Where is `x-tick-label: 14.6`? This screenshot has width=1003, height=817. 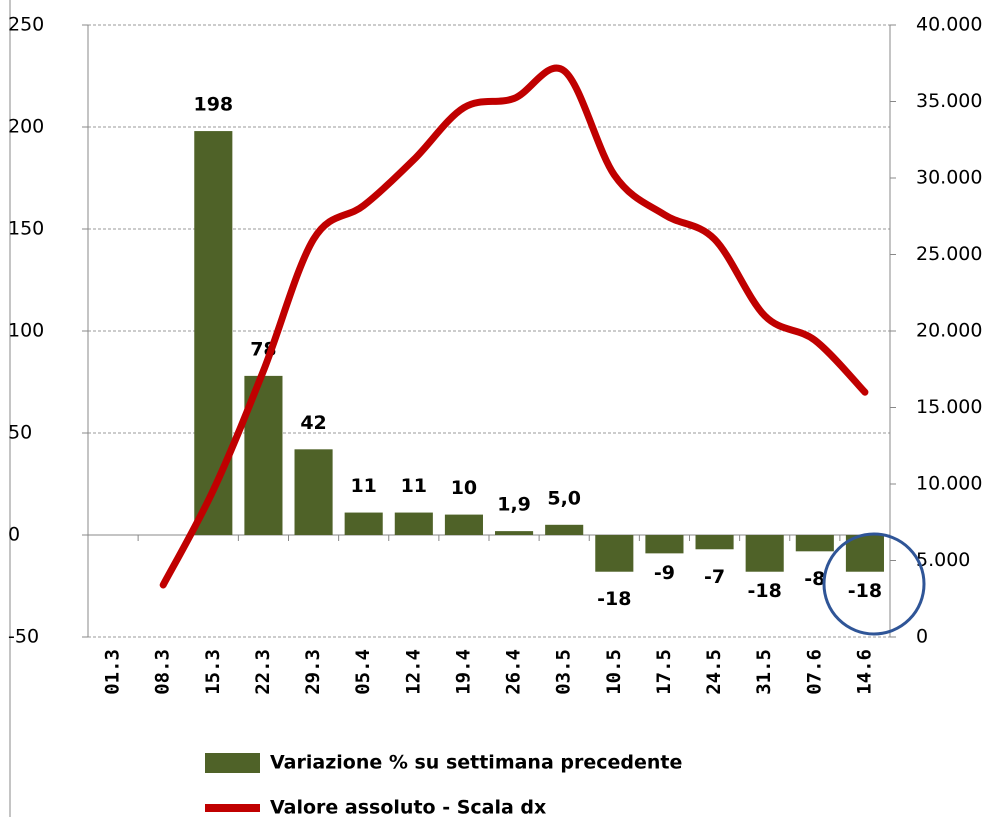 x-tick-label: 14.6 is located at coordinates (864, 672).